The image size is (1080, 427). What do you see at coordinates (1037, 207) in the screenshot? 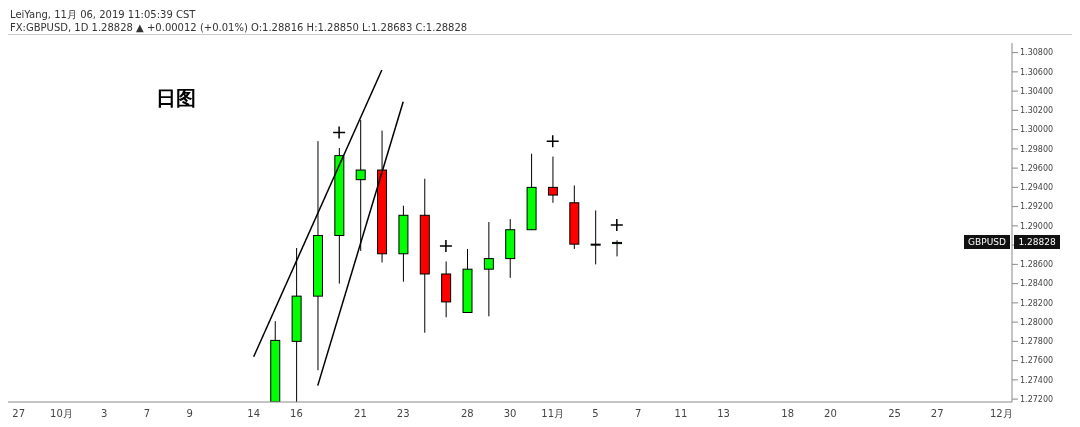
I see `y-tick-label: 1.29200` at bounding box center [1037, 207].